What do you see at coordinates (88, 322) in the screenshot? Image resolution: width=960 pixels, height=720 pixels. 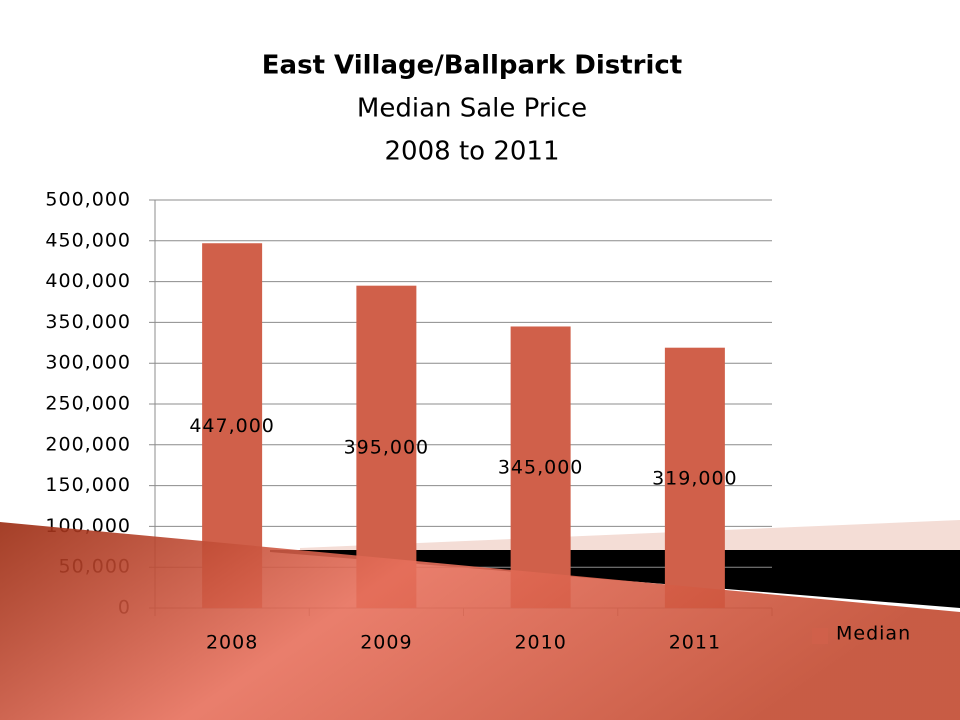 I see `y-tick-label: 350,000` at bounding box center [88, 322].